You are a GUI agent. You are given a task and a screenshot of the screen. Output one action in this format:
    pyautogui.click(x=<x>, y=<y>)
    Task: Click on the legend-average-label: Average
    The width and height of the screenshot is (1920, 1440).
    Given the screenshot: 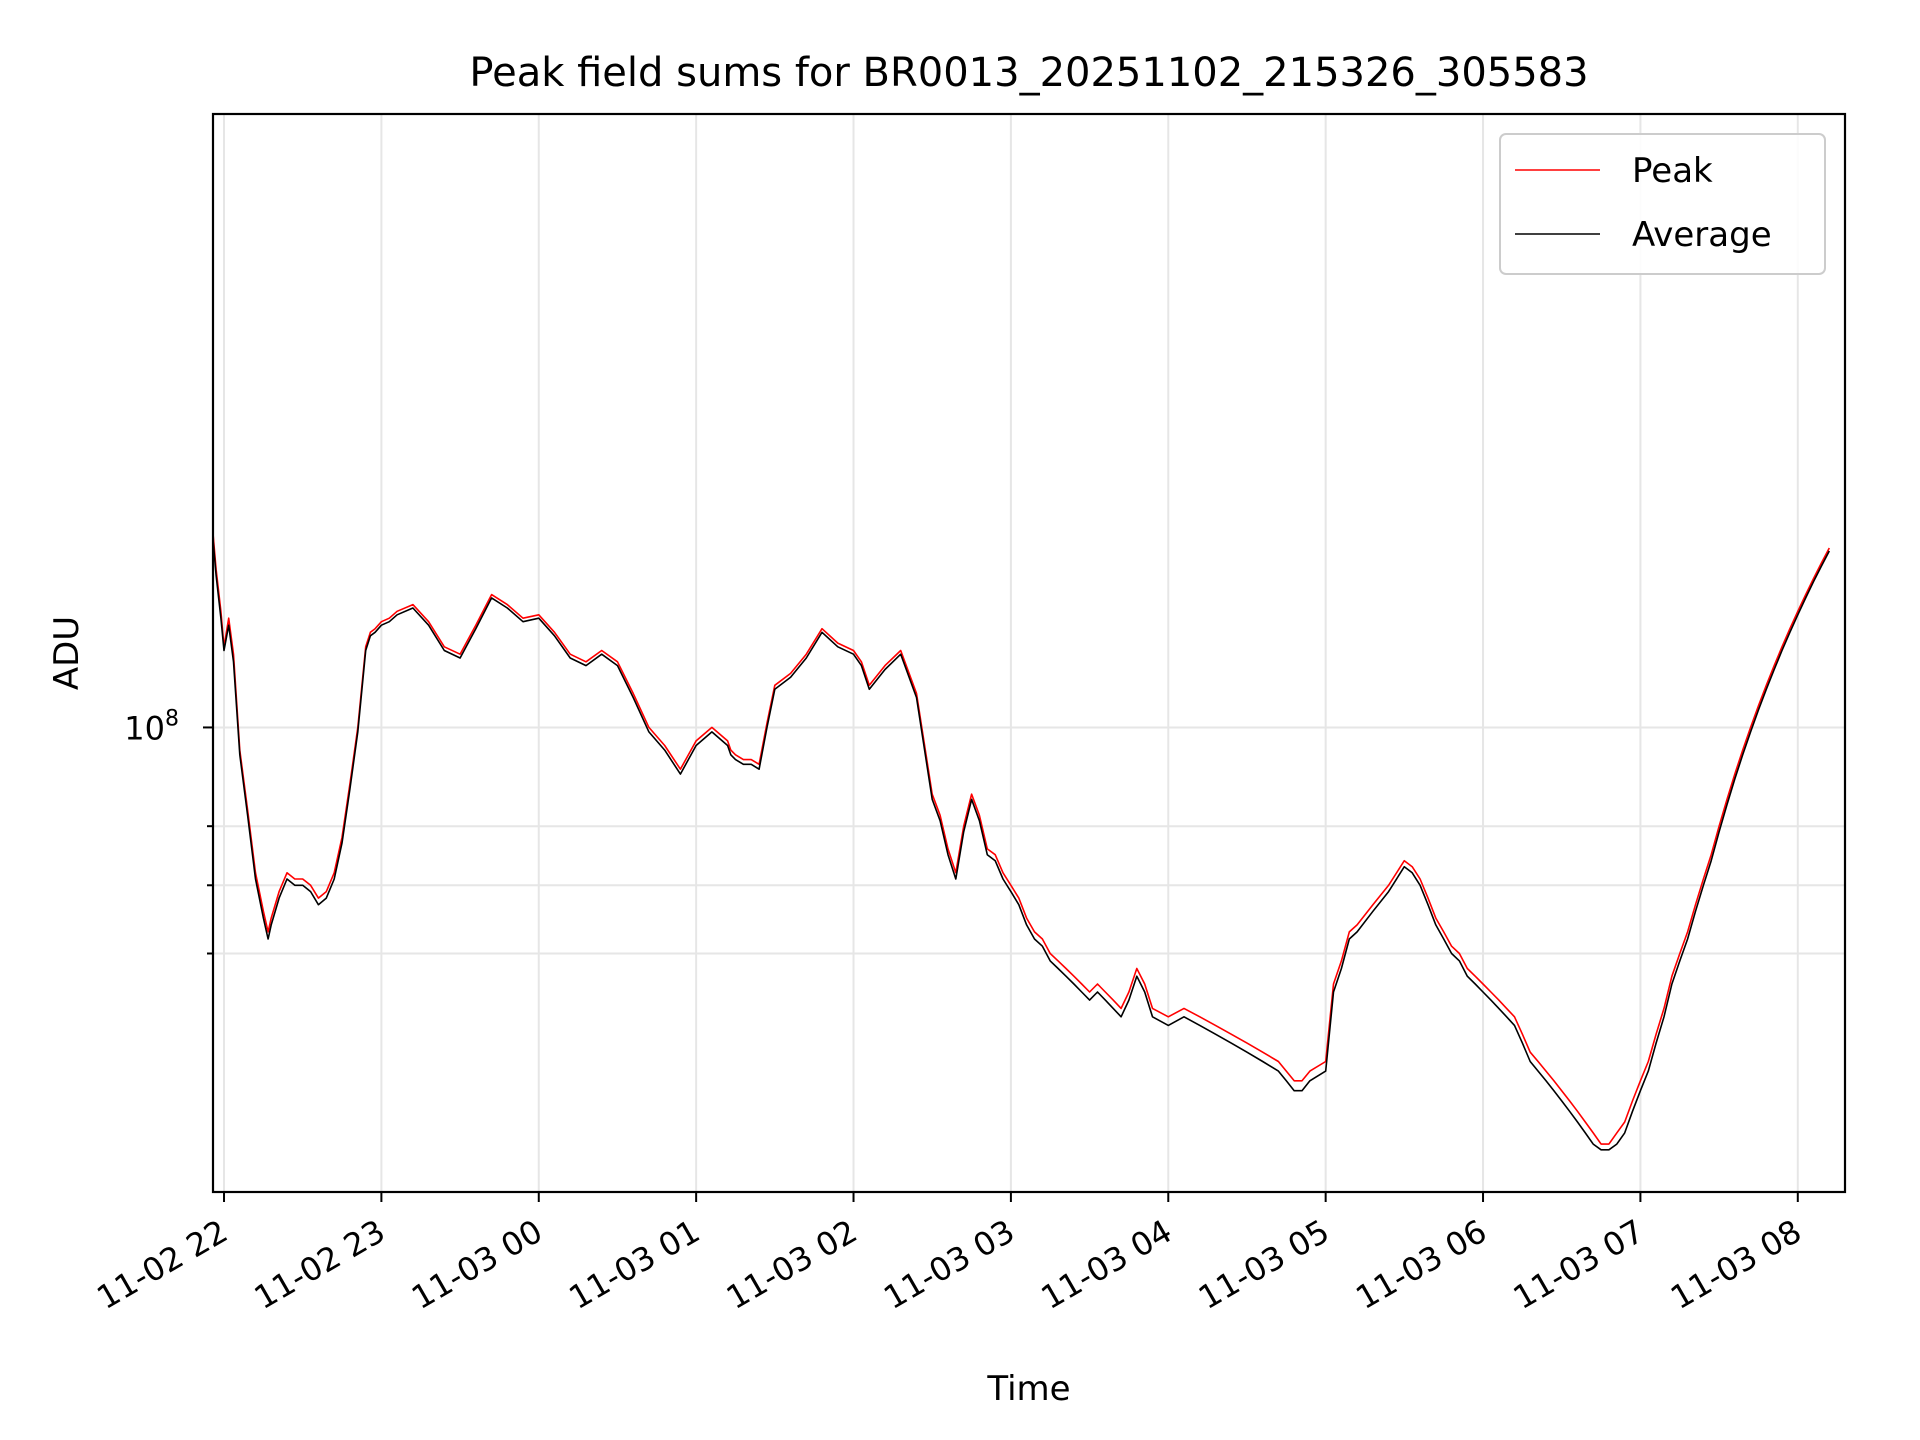 What is the action you would take?
    pyautogui.click(x=1702, y=235)
    